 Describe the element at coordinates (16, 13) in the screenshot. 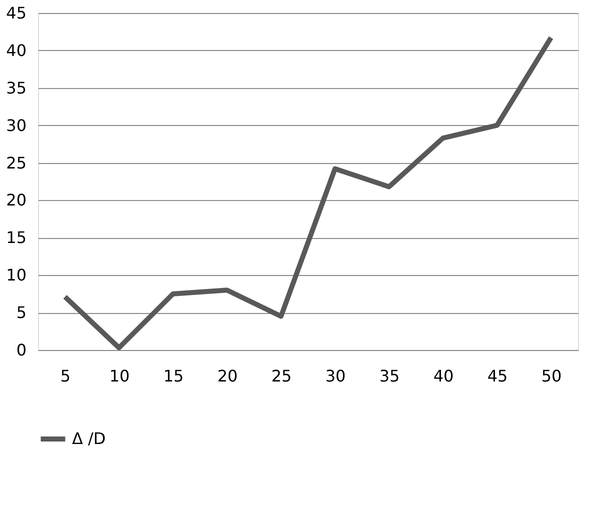

I see `y-tick-label: 45` at that location.